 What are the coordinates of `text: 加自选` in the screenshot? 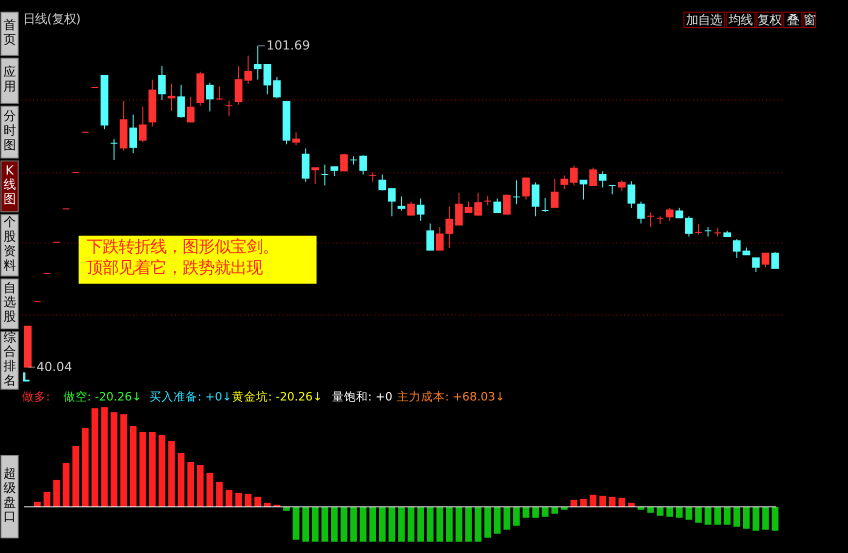 It's located at (704, 19).